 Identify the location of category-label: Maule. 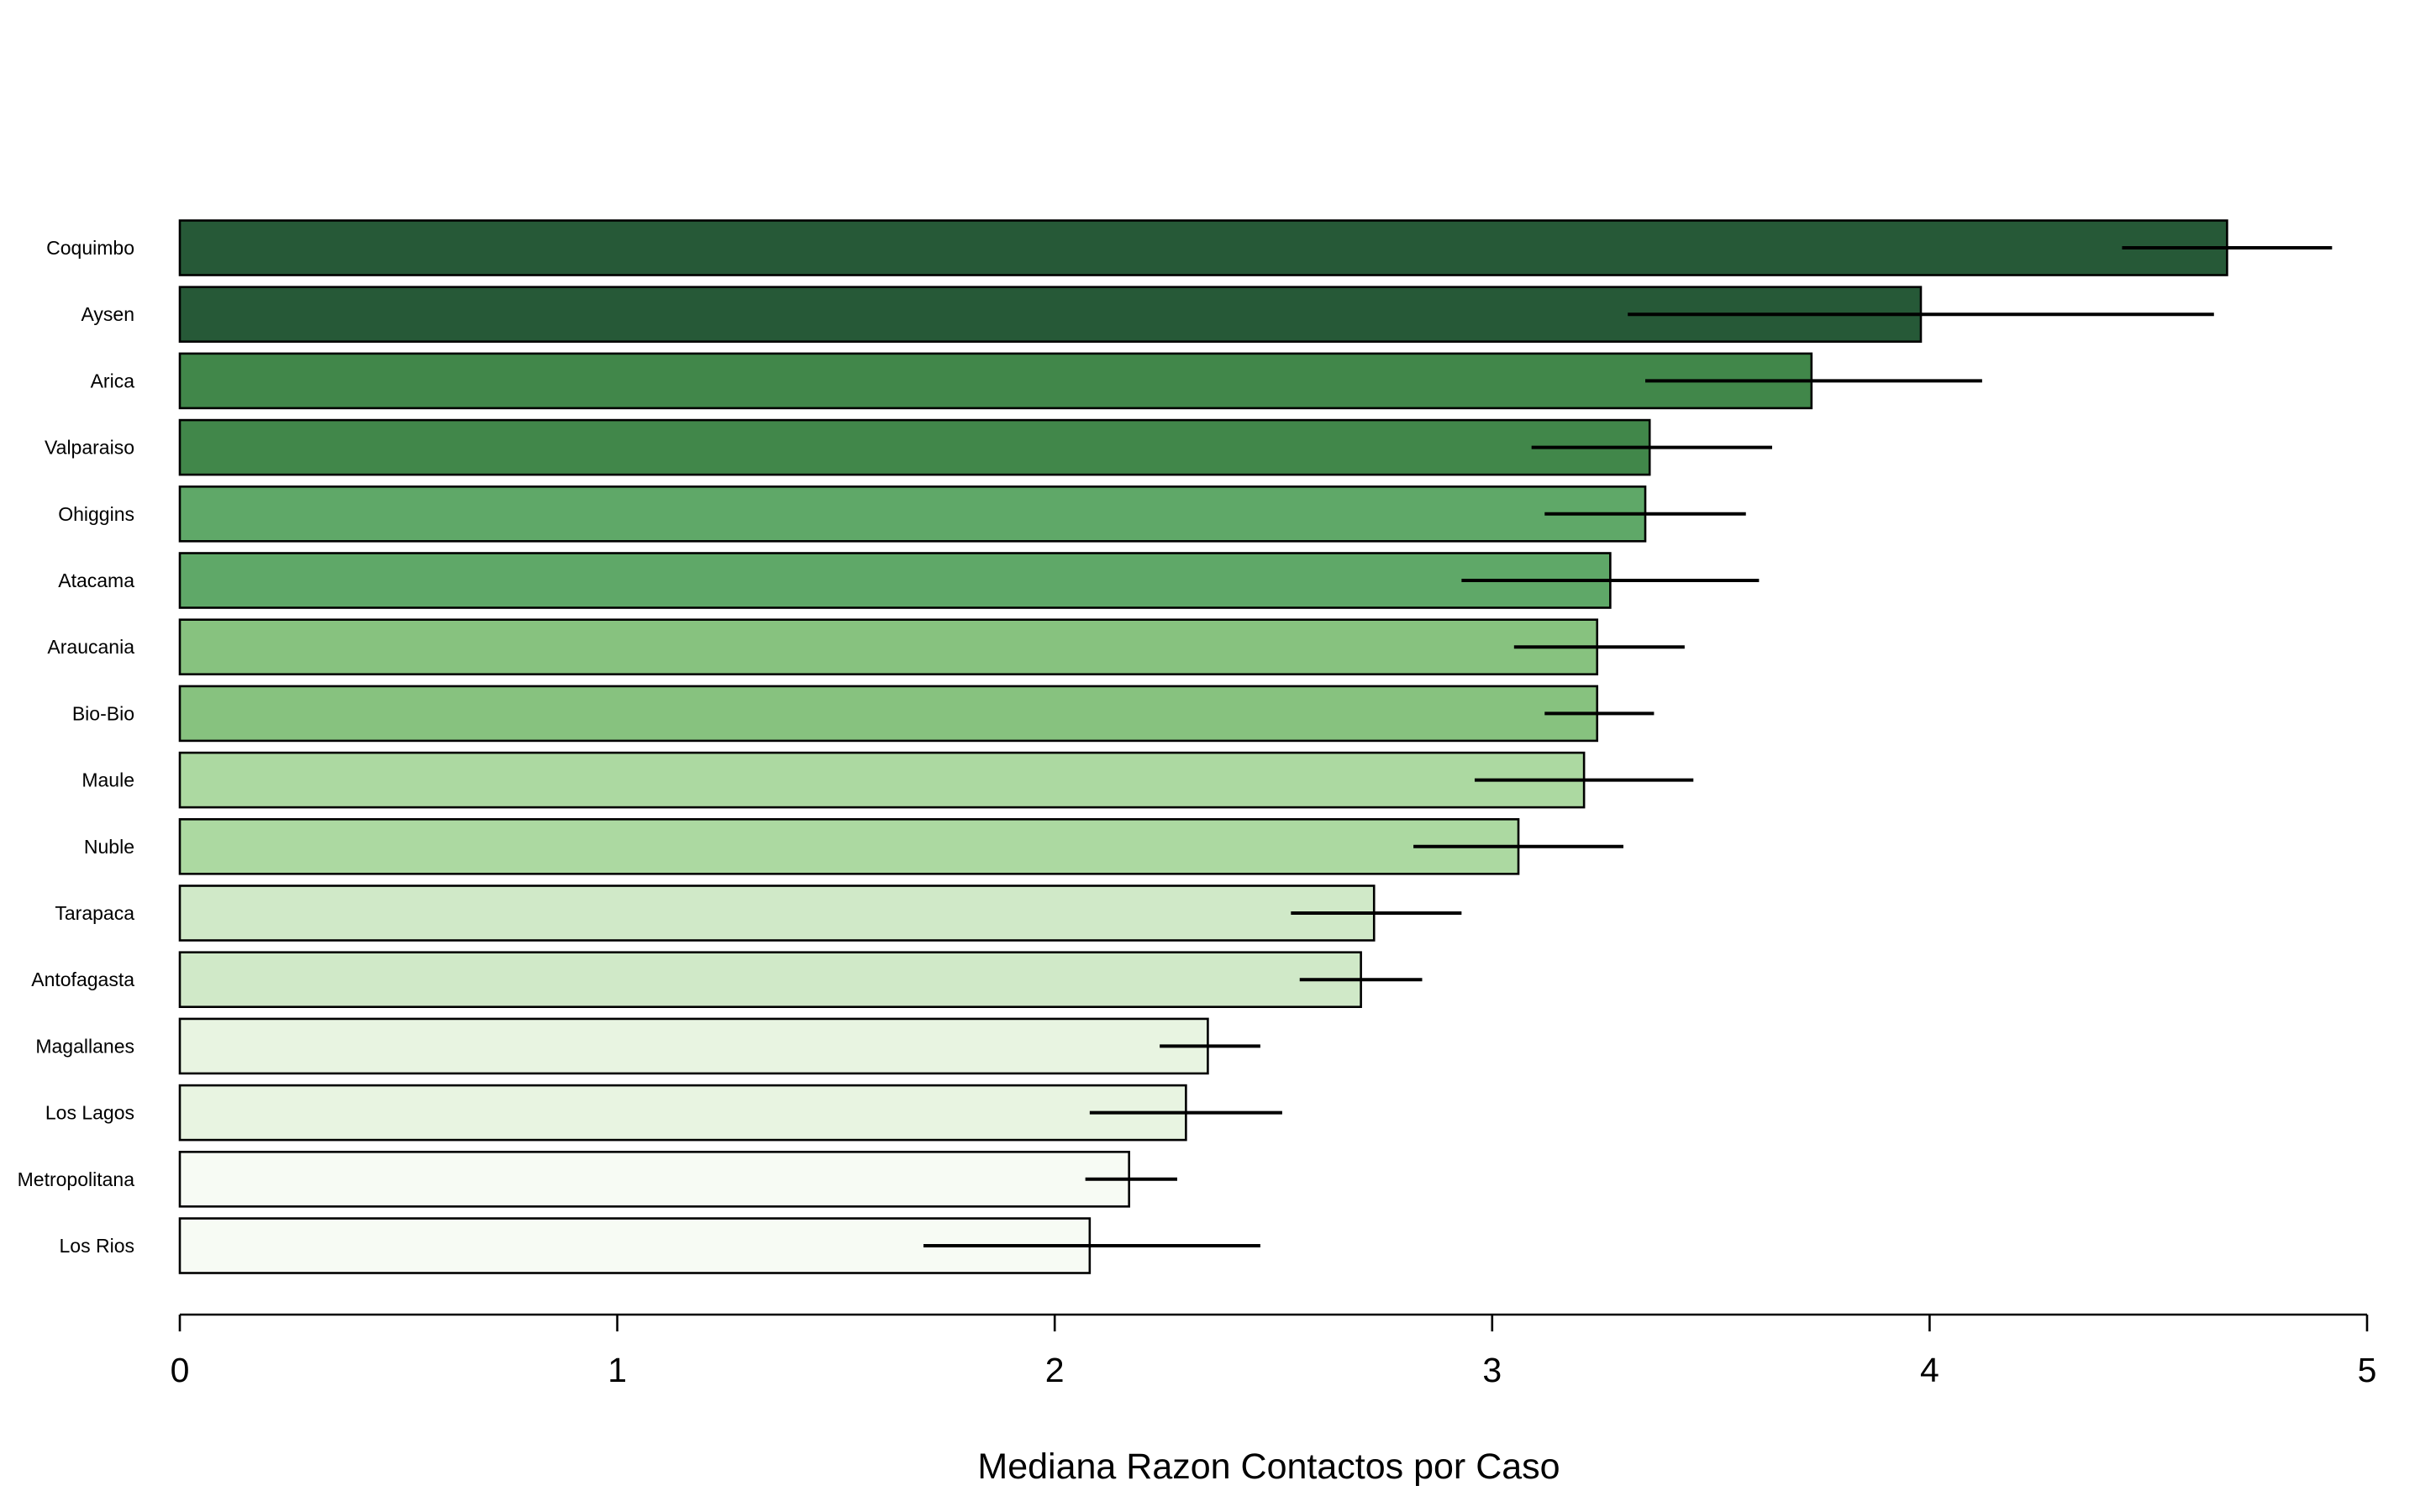
(108, 780).